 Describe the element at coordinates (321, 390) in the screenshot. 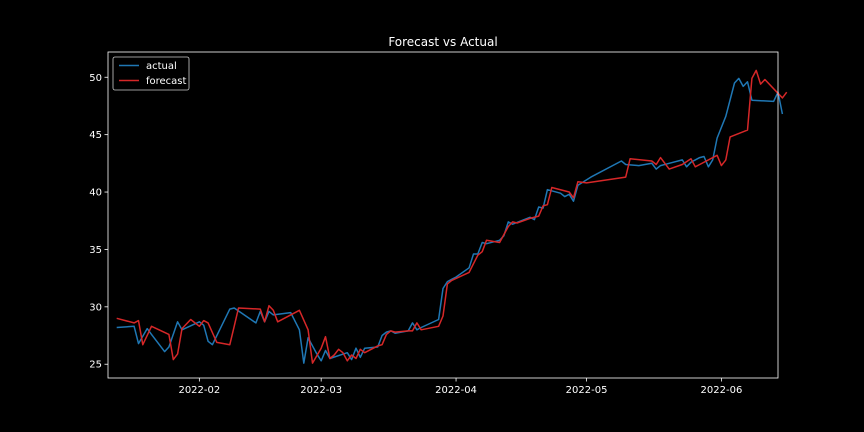

I see `x-tick-label: 2022-03` at that location.